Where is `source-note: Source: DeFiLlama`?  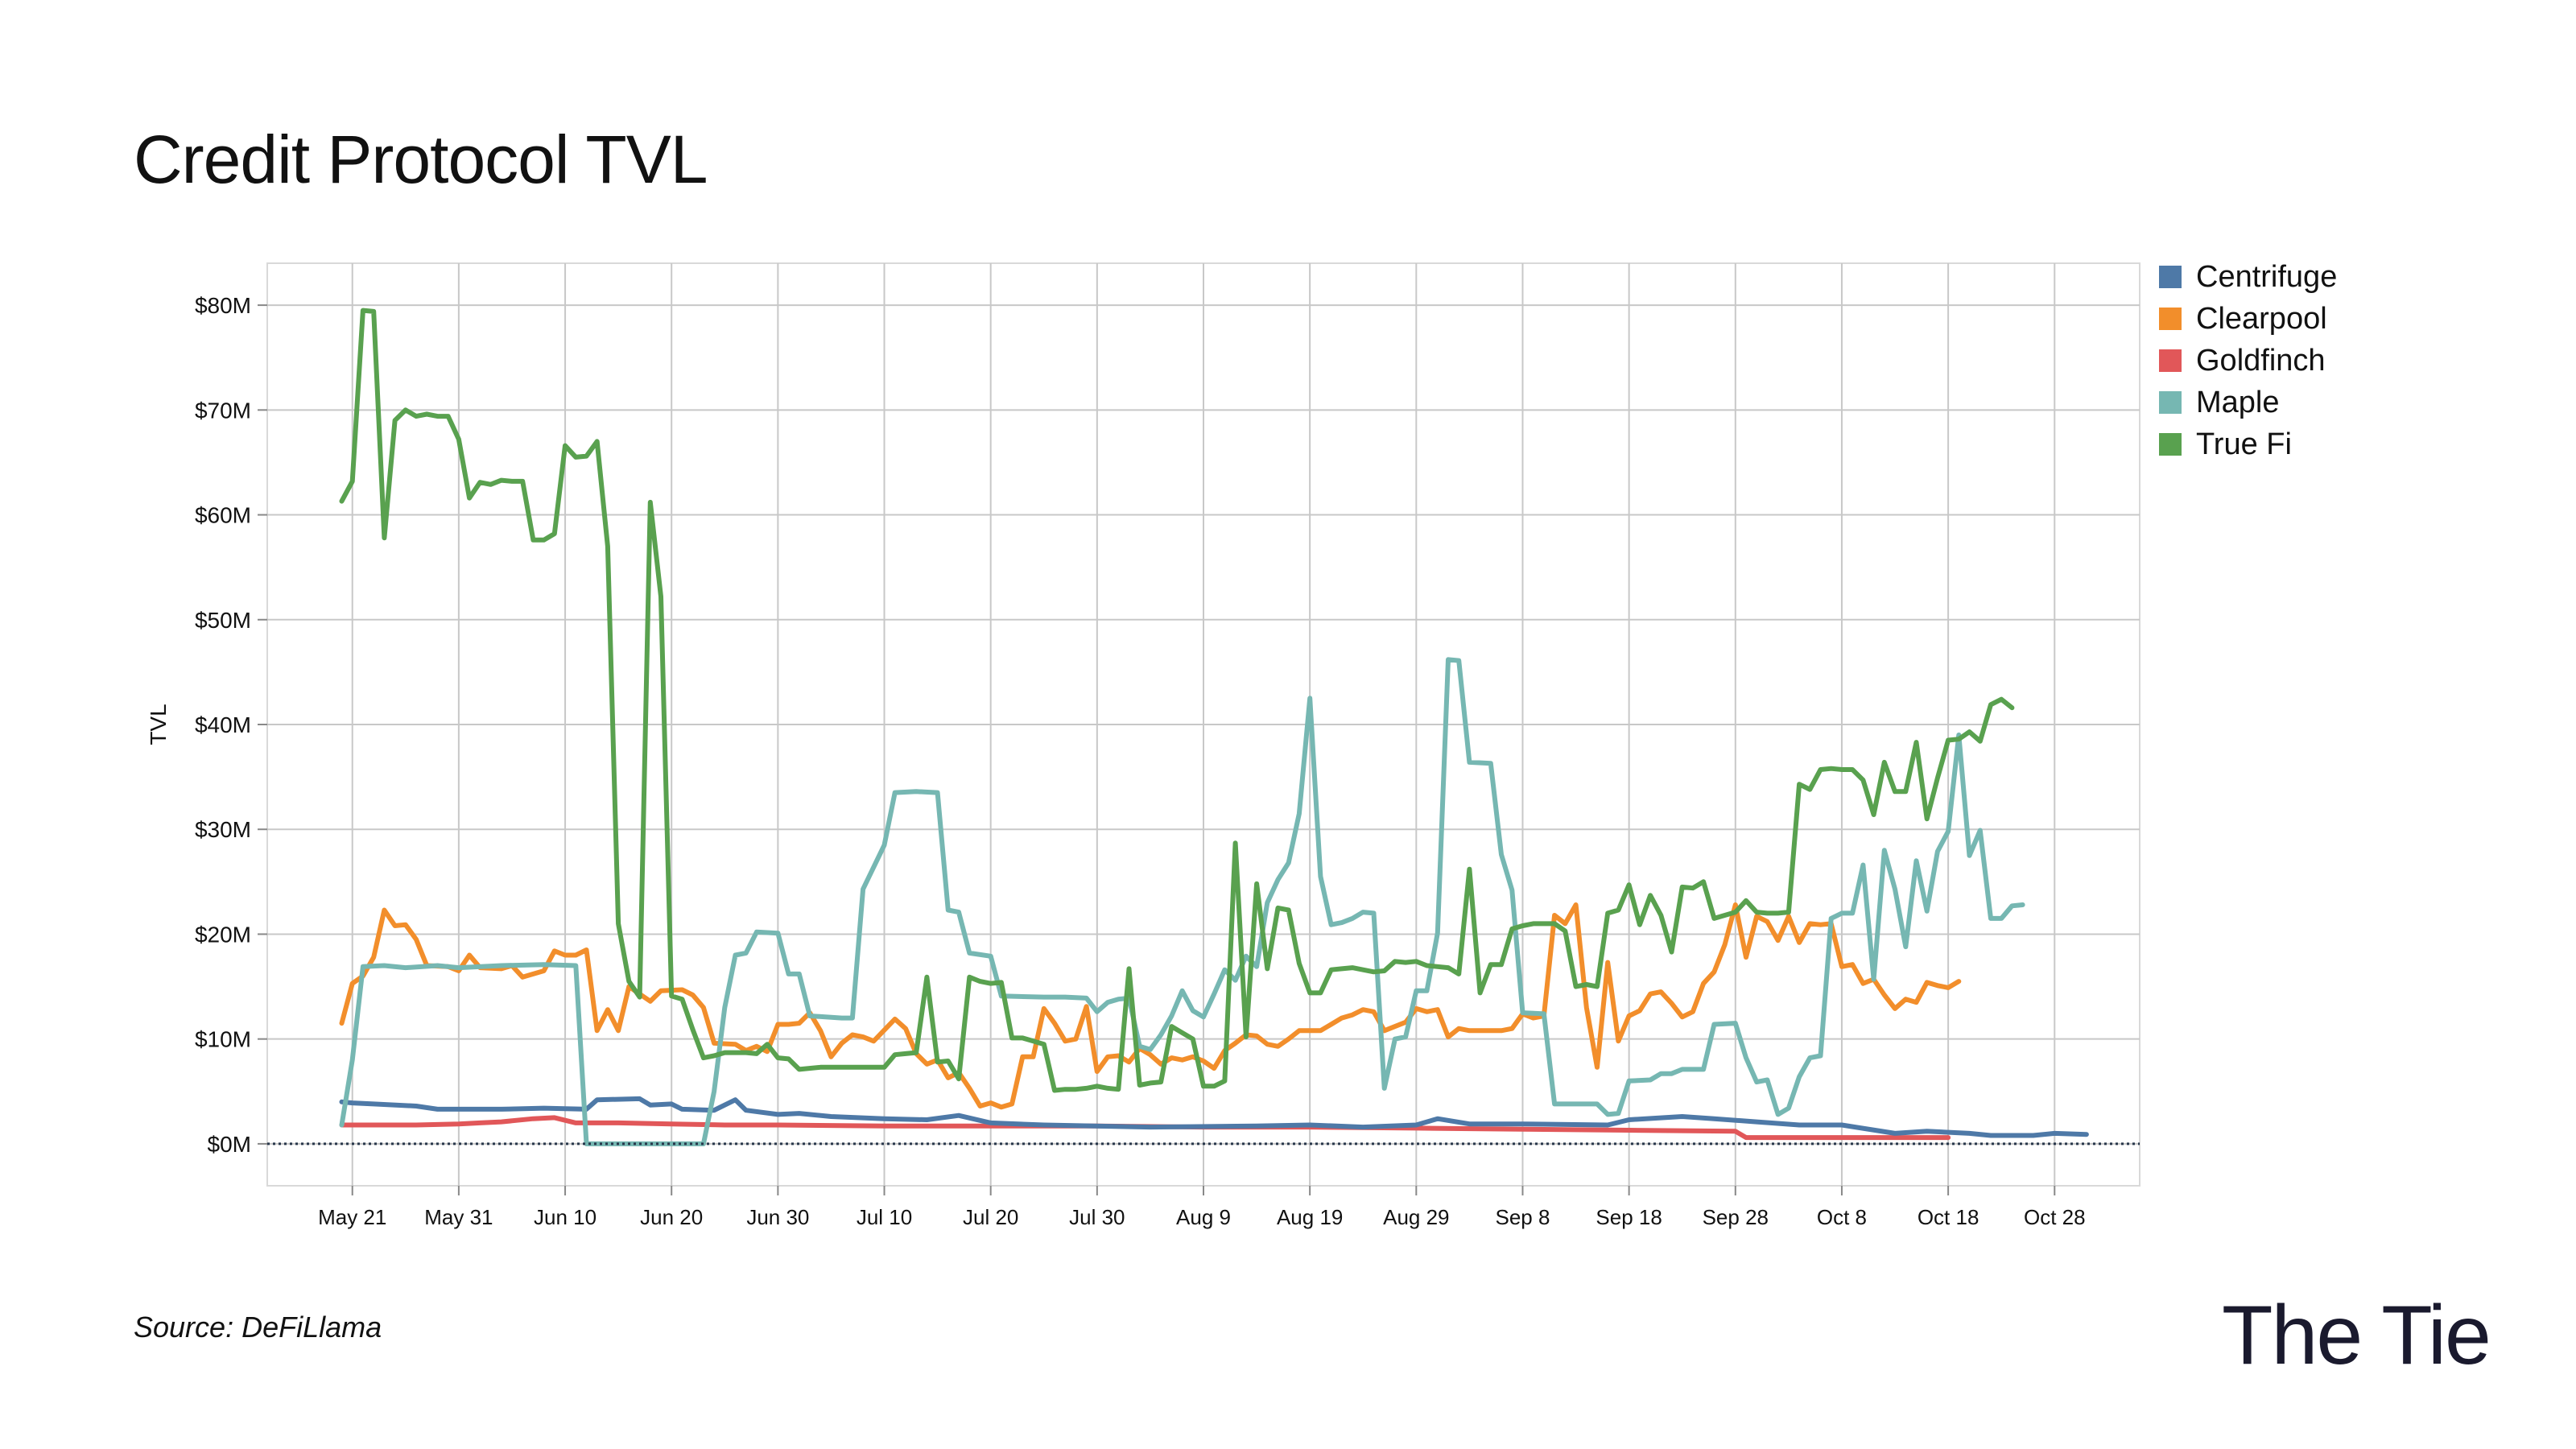 source-note: Source: DeFiLlama is located at coordinates (258, 1327).